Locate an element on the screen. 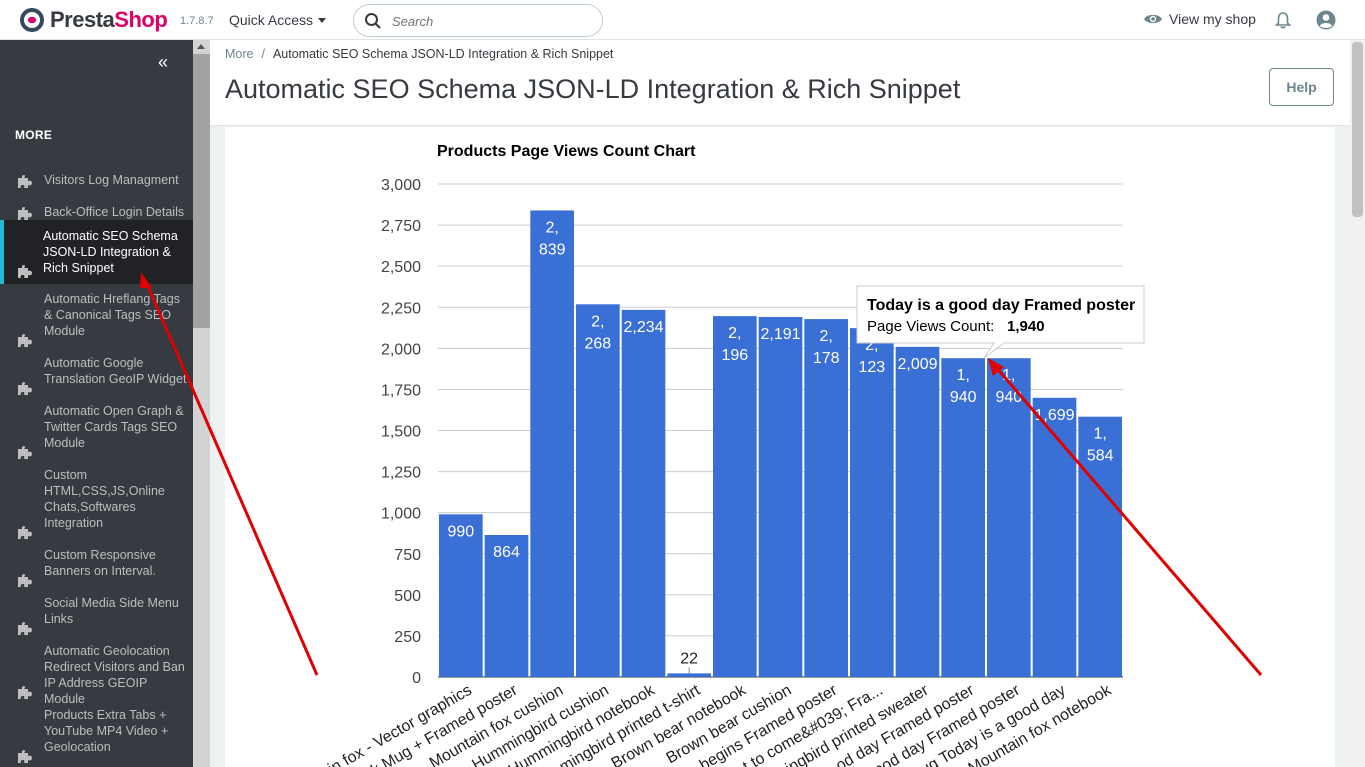  y-tick-label: 500 is located at coordinates (407, 596).